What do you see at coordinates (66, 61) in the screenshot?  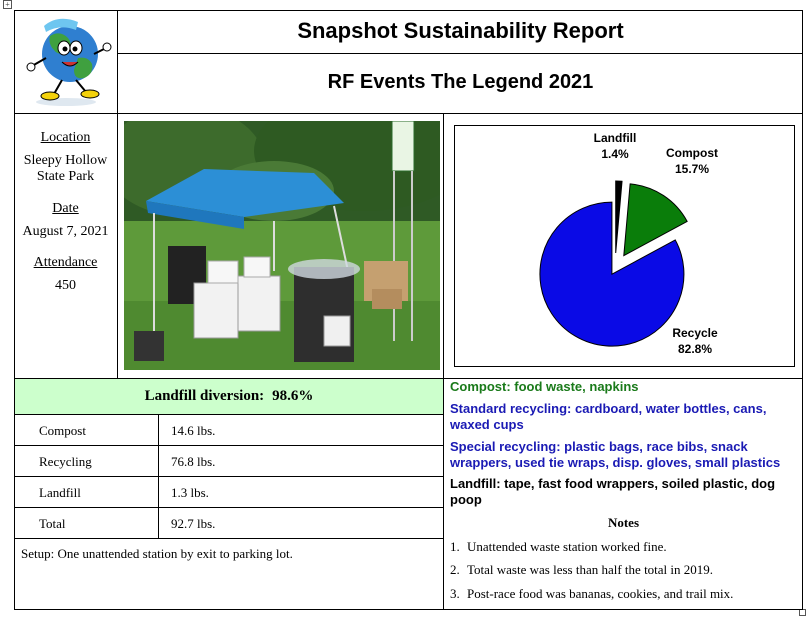 I see `earth-mascot-logo` at bounding box center [66, 61].